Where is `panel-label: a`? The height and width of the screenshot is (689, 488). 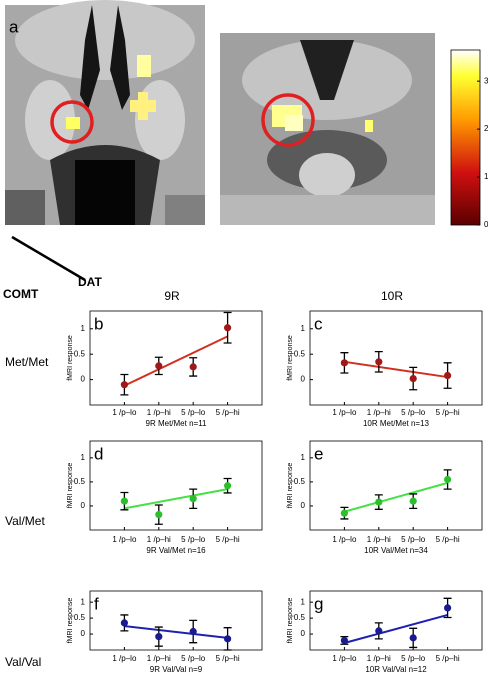
panel-label: a is located at coordinates (14, 26).